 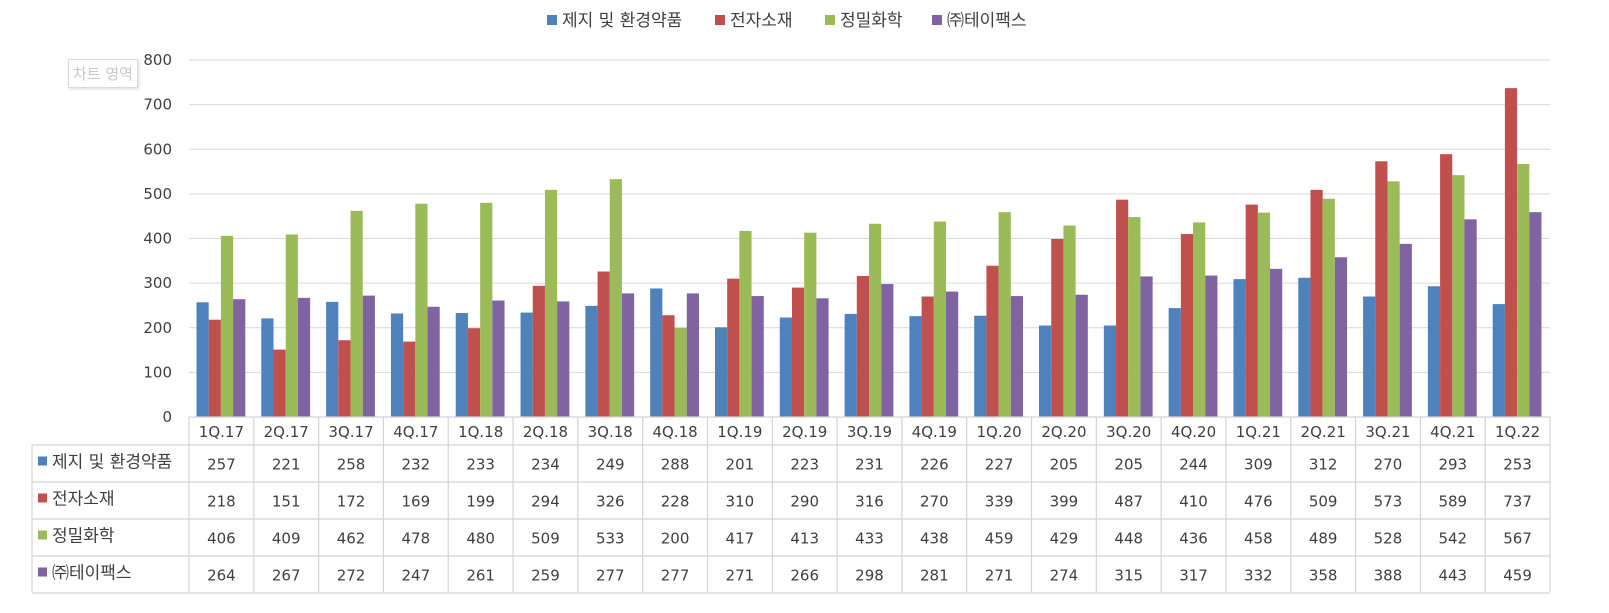 I want to click on data-label: 573, so click(x=1388, y=502).